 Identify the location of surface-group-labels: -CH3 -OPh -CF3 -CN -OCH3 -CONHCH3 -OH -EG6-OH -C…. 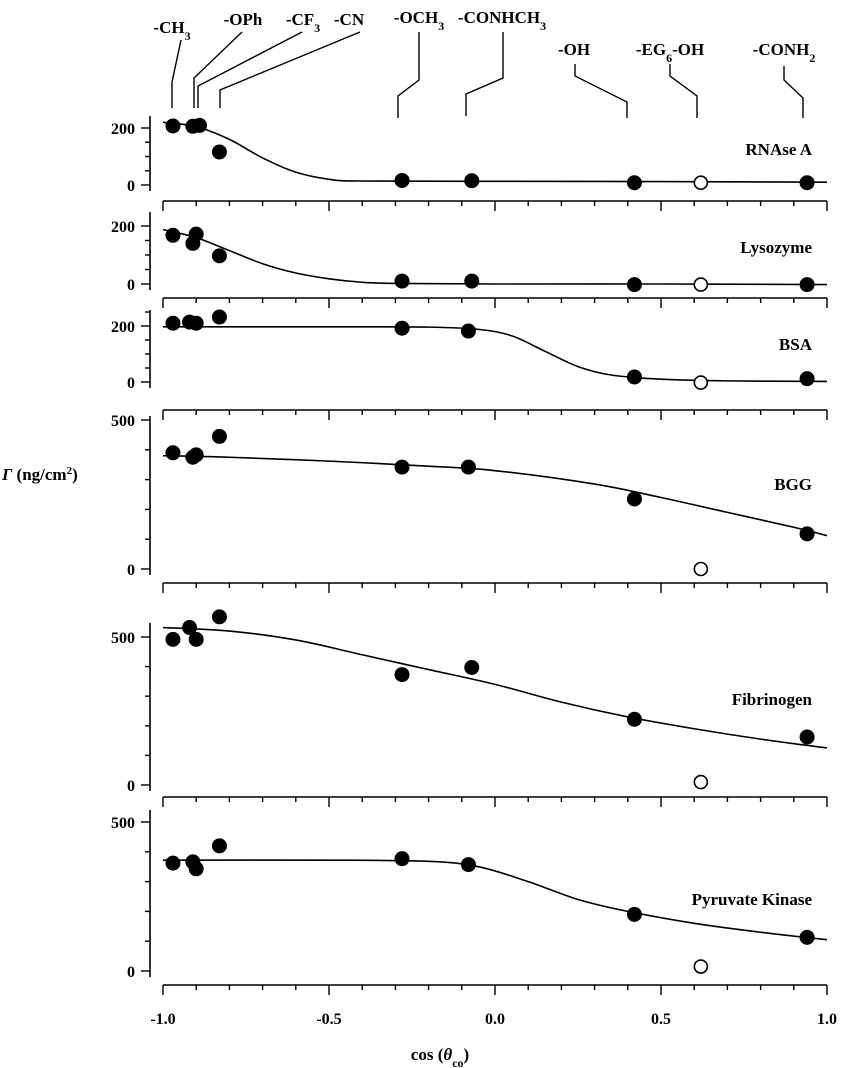
(484, 63).